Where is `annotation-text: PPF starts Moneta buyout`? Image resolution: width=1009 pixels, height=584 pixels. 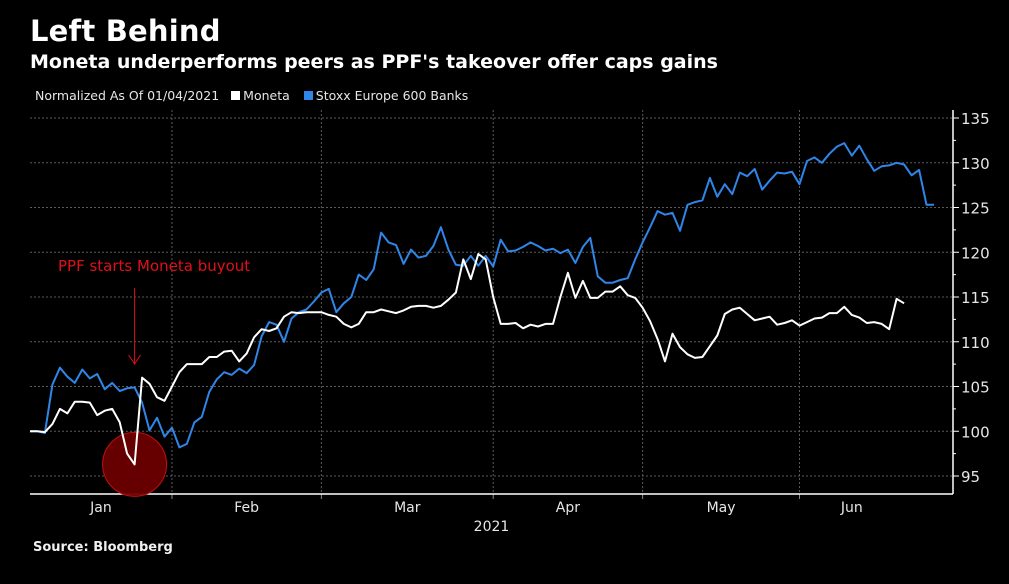
annotation-text: PPF starts Moneta buyout is located at coordinates (154, 266).